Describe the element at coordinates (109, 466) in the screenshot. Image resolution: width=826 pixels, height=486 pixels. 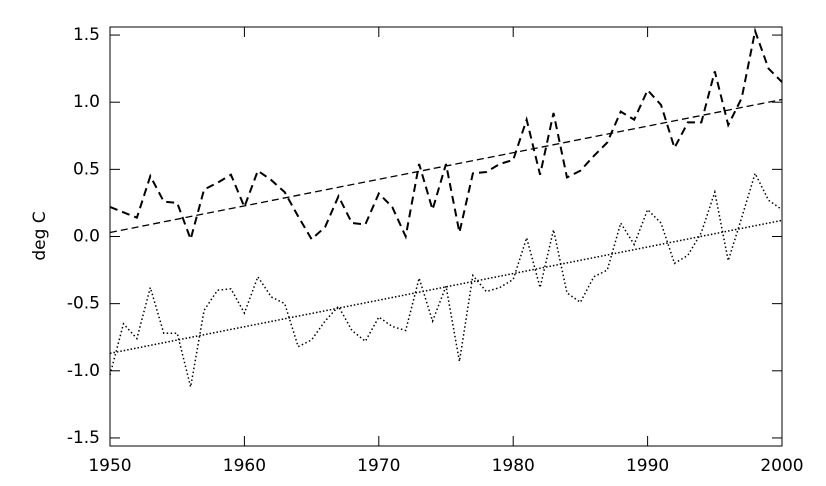
I see `x-tick-label: 1950` at that location.